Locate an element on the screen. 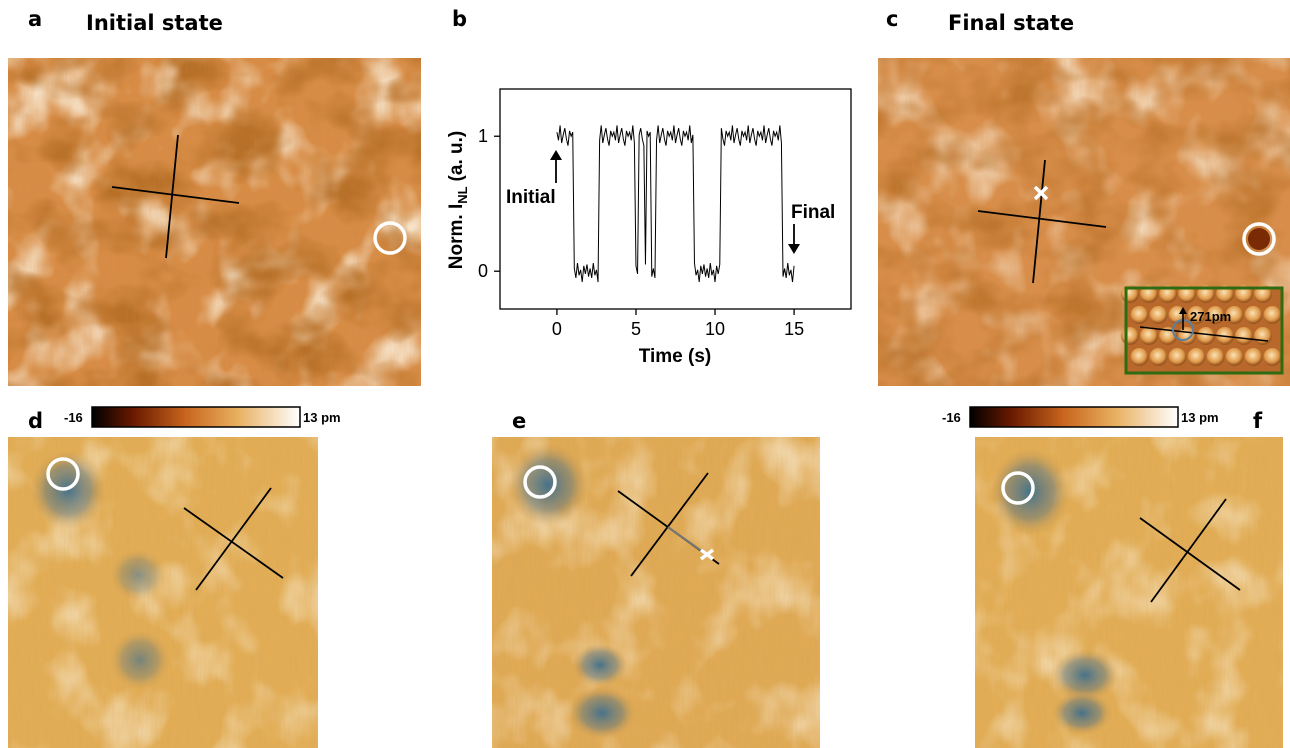 This screenshot has width=1290, height=748. panel-label: c is located at coordinates (892, 19).